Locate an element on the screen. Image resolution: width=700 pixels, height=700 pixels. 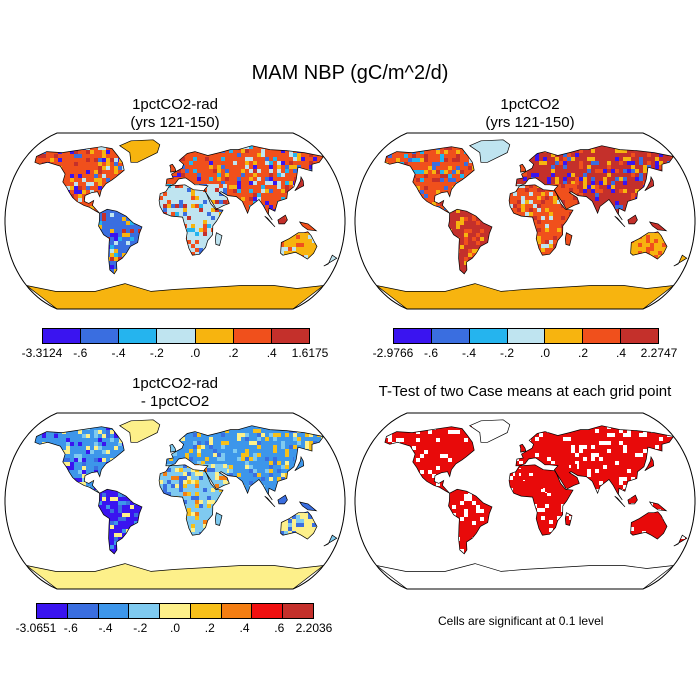
colorbar-tick-label: 2.2747 is located at coordinates (659, 353).